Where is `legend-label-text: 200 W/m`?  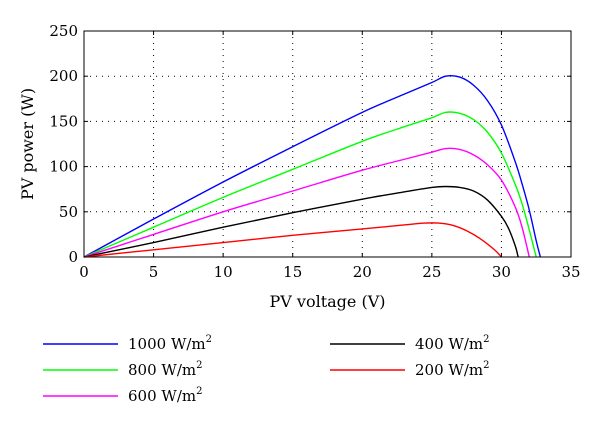 legend-label-text: 200 W/m is located at coordinates (449, 370).